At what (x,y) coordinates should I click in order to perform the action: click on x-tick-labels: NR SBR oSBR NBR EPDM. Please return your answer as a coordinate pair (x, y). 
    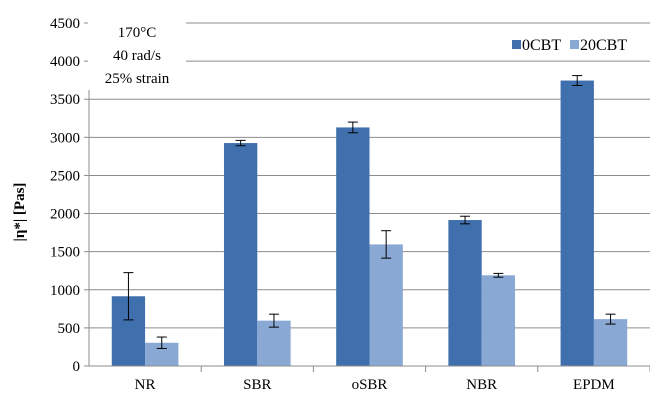
    Looking at the image, I should click on (375, 385).